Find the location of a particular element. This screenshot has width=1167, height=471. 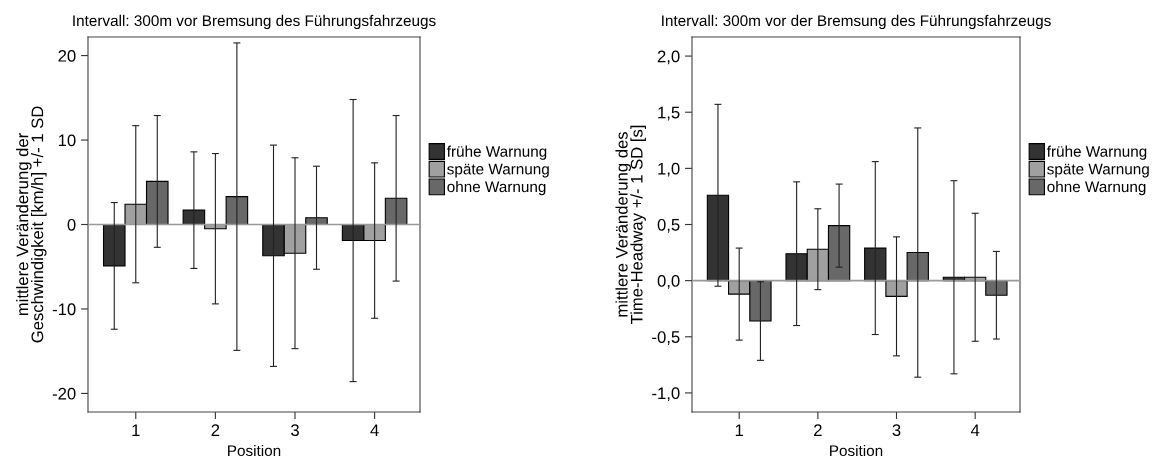

y-tick-label: -0,5 is located at coordinates (666, 338).